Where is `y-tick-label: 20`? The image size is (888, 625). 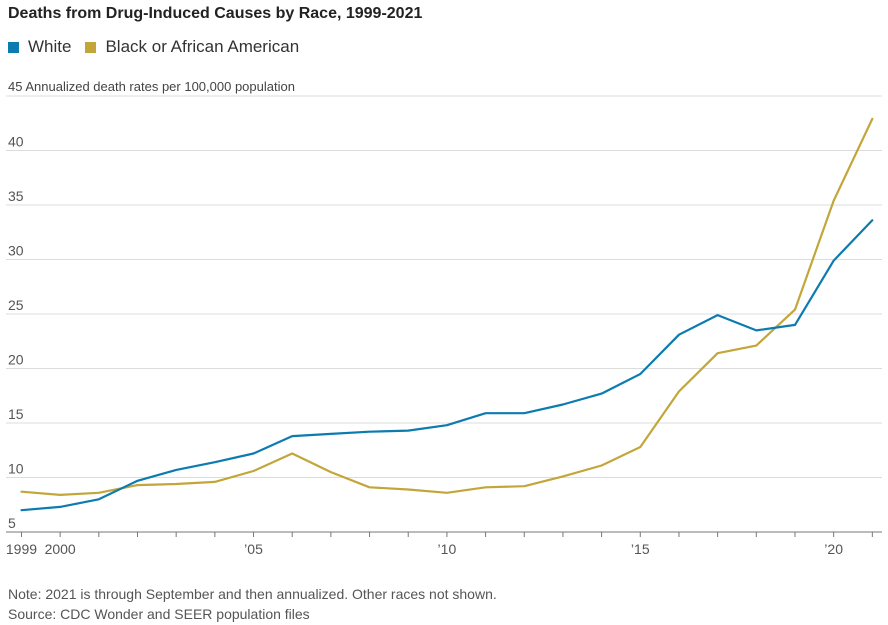 y-tick-label: 20 is located at coordinates (16, 360).